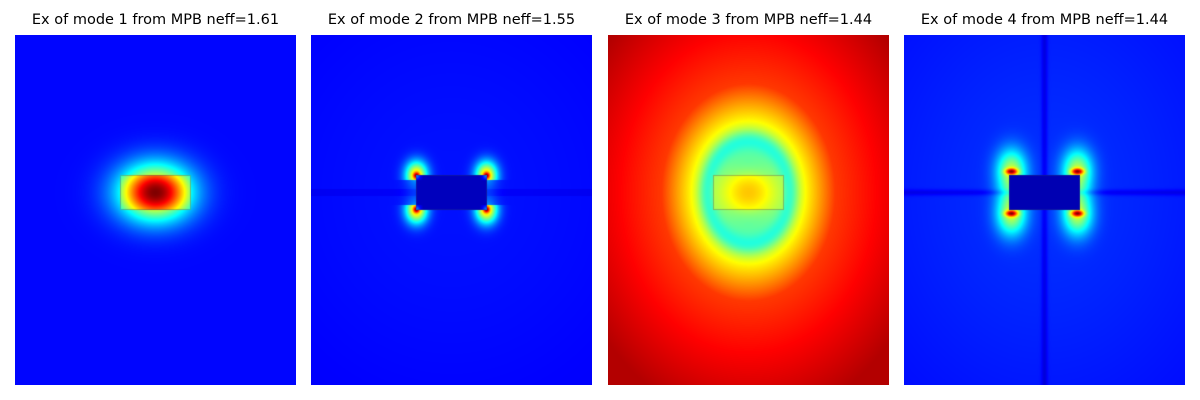 This screenshot has width=1200, height=400. I want to click on mode-3-title: Ex of mode 3 from MPB neff=1.44, so click(748, 20).